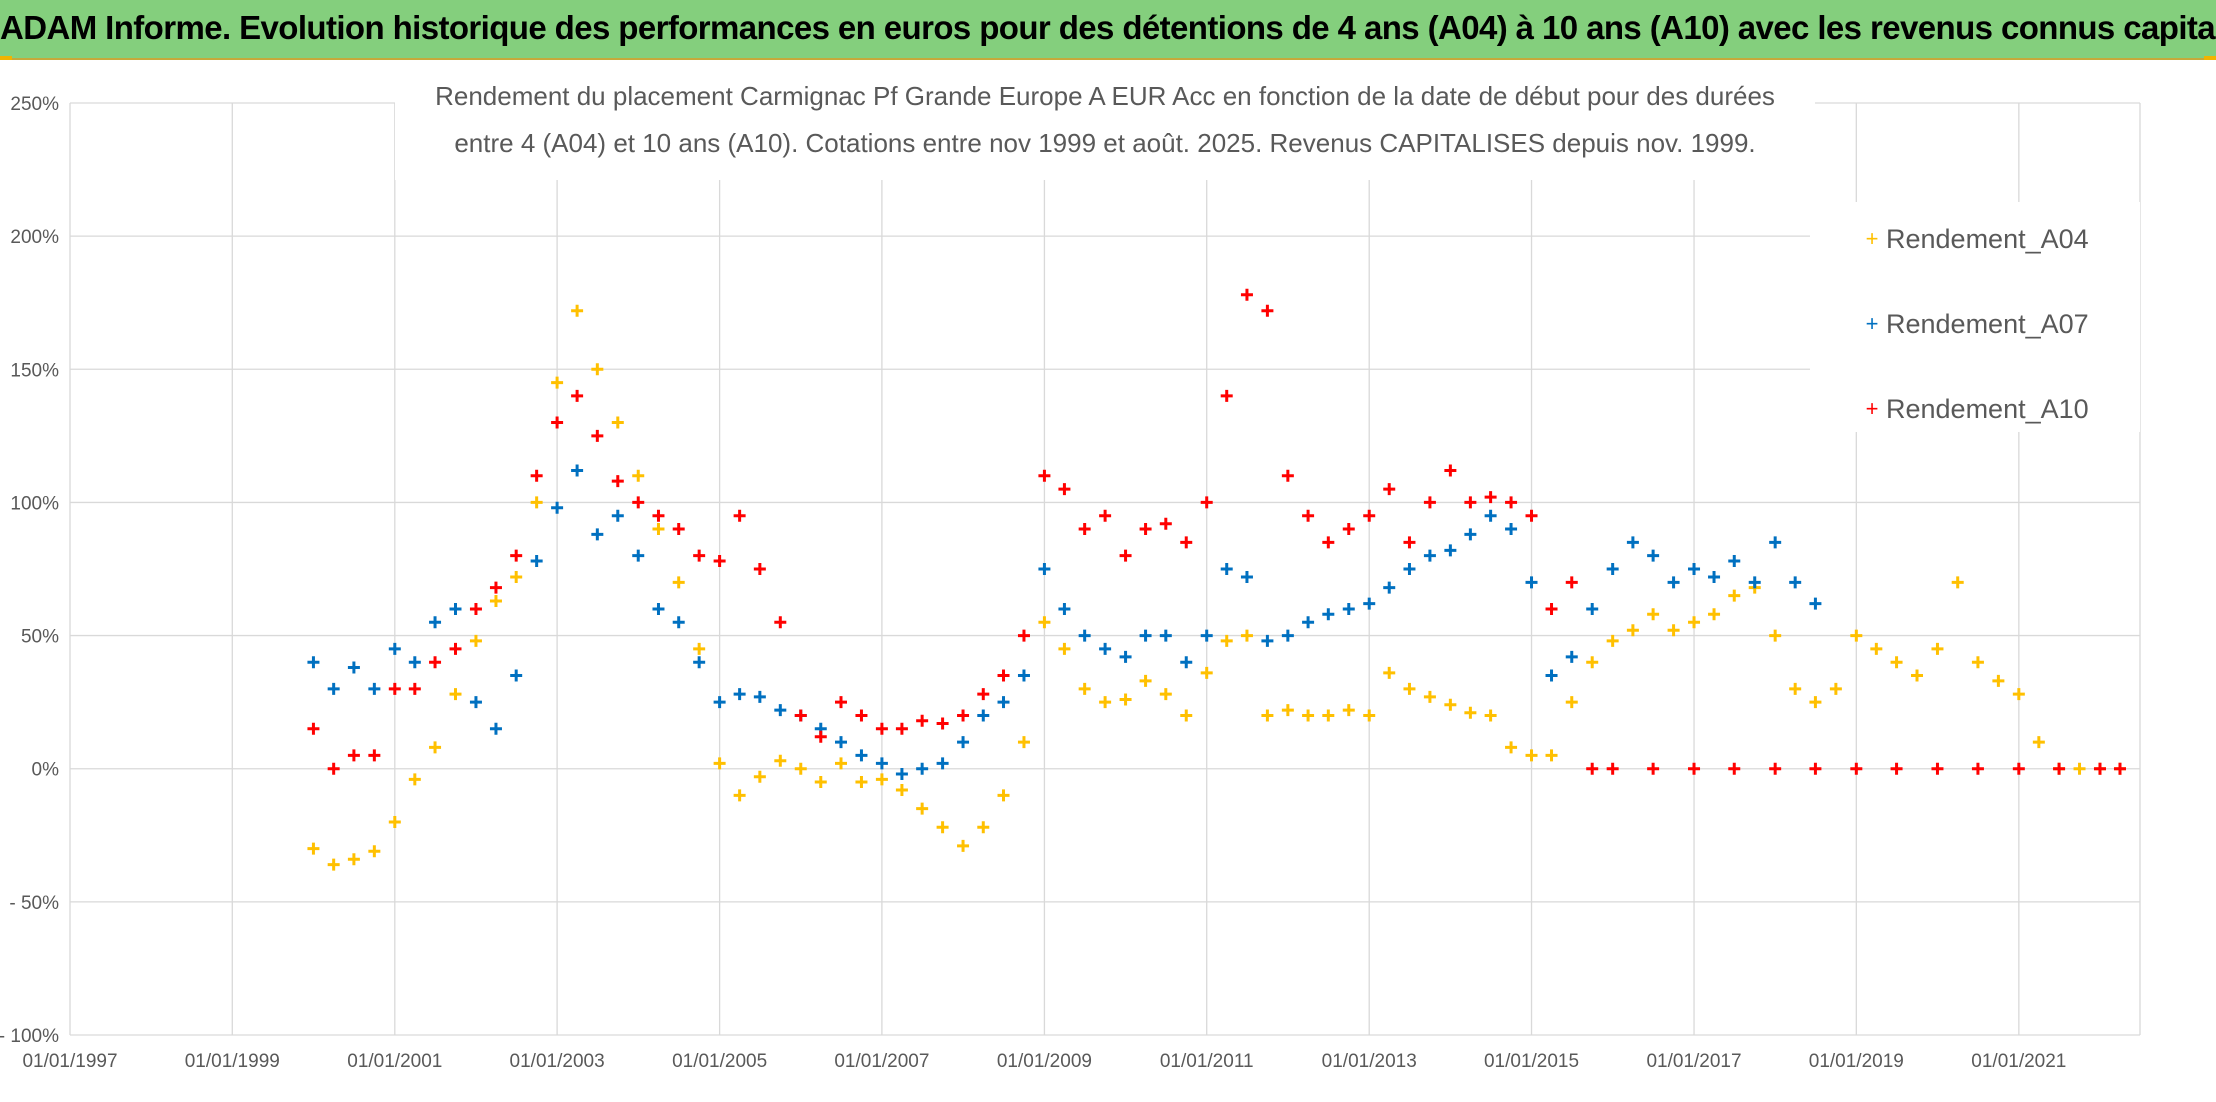 This screenshot has width=2216, height=1102. I want to click on x-tick-label: 01/01/2017, so click(1693, 1061).